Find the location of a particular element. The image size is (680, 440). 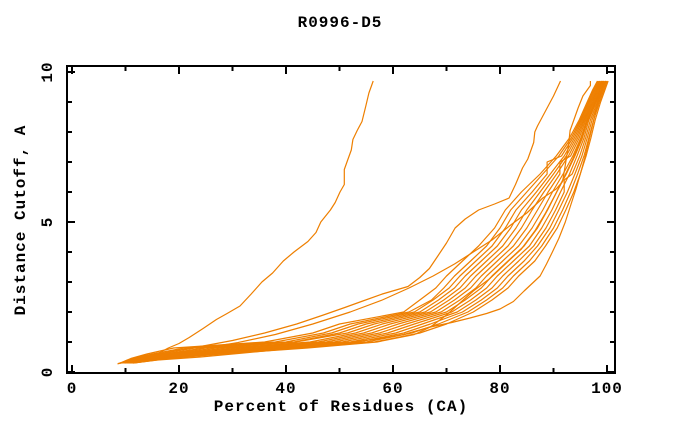

x-tick-label: 100 is located at coordinates (607, 389).